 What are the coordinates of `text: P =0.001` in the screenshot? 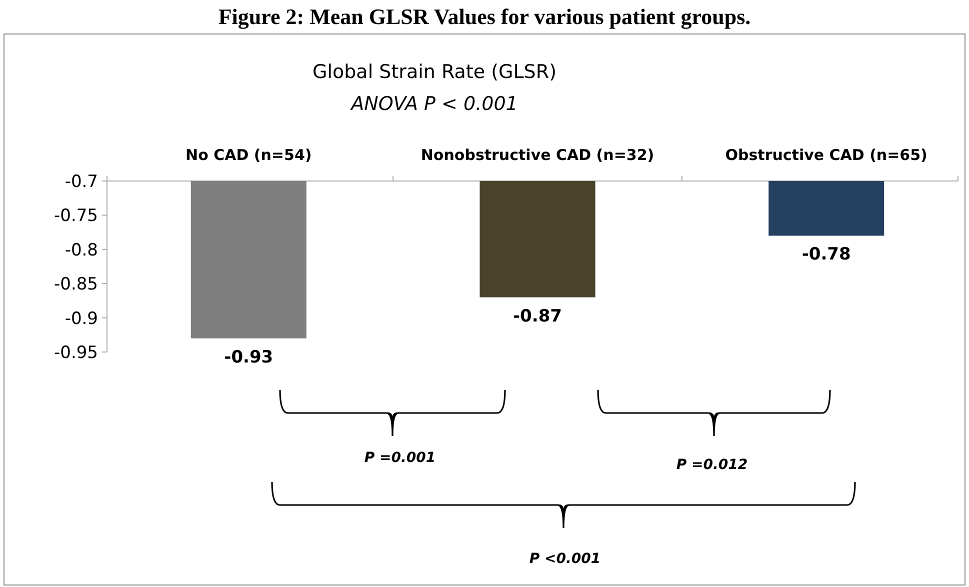 It's located at (400, 458).